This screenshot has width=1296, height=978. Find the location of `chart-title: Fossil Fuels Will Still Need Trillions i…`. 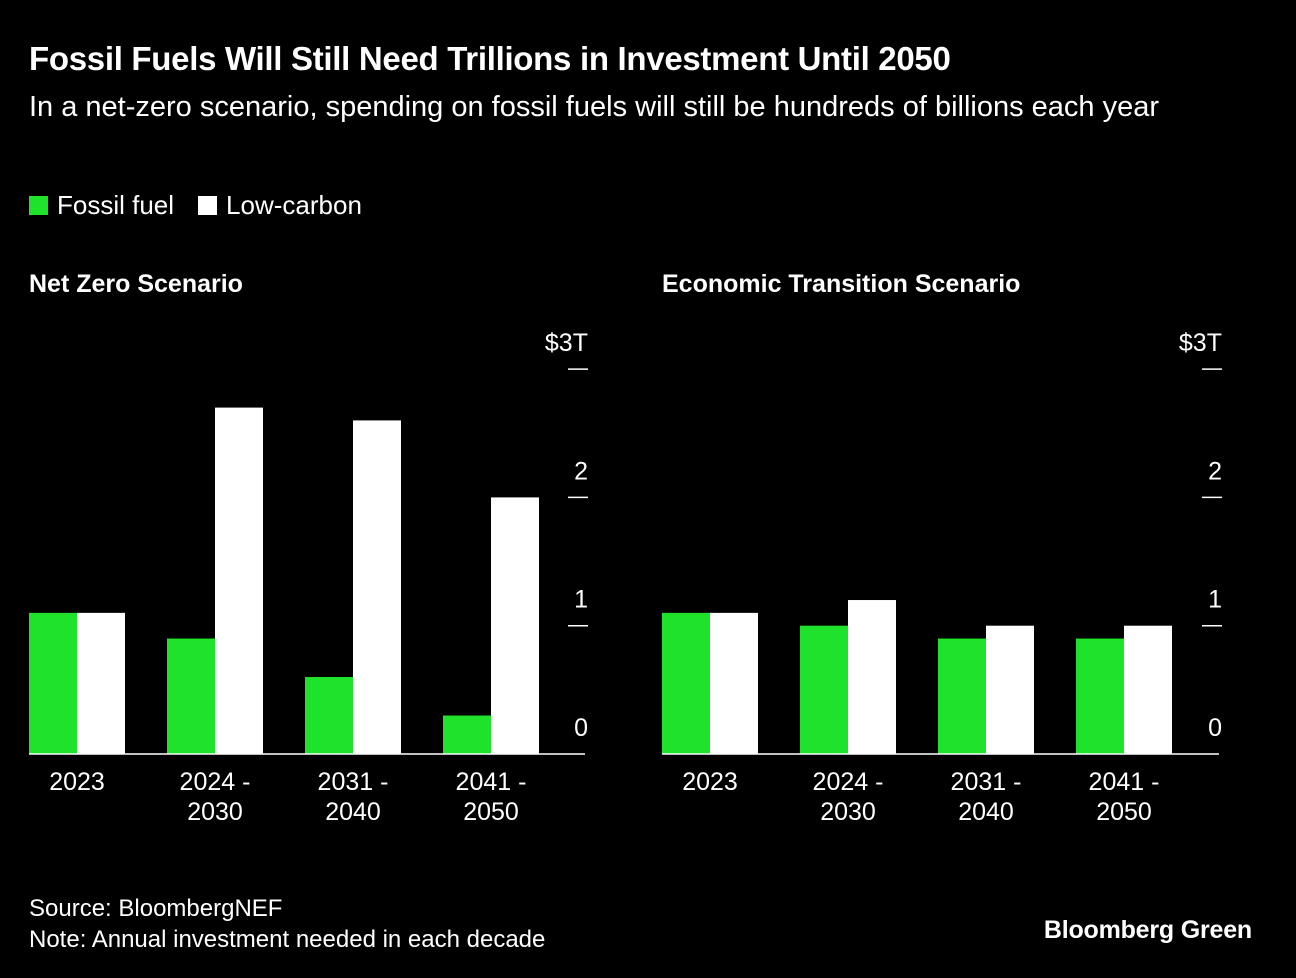

chart-title: Fossil Fuels Will Still Need Trillions i… is located at coordinates (490, 58).